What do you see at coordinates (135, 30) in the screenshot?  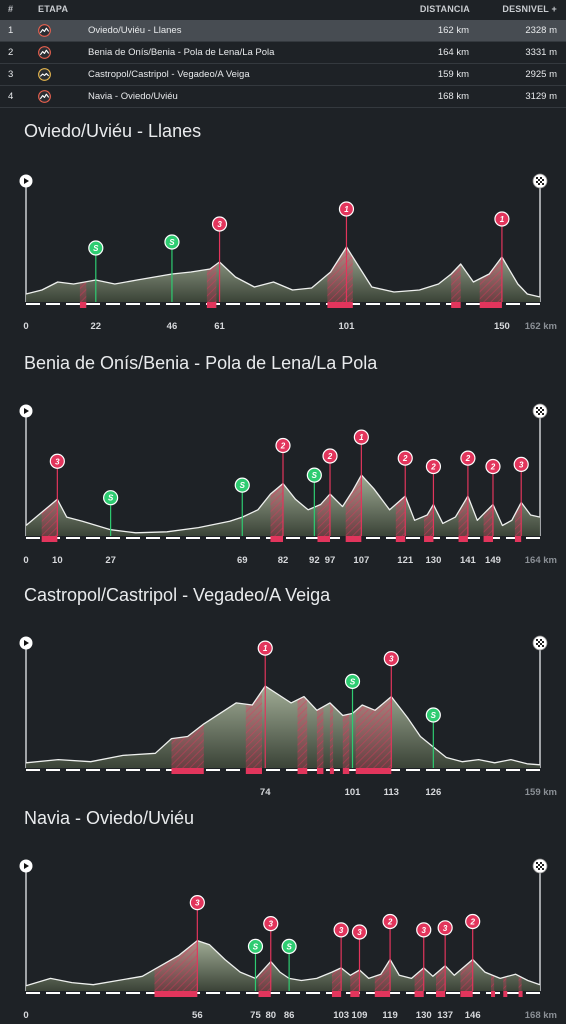 I see `stage-name: Oviedo/Uviéu - Llanes` at bounding box center [135, 30].